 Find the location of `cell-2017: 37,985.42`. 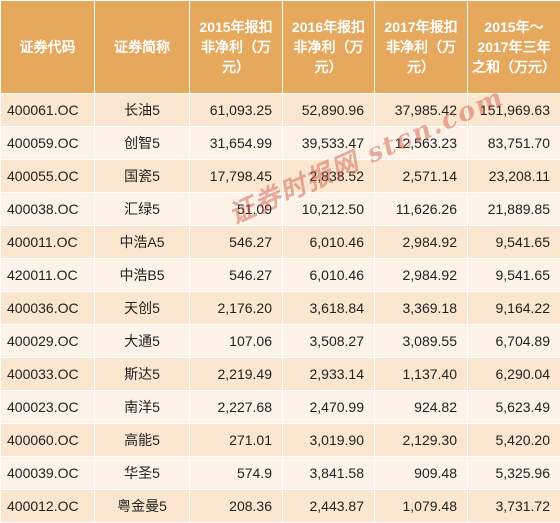

cell-2017: 37,985.42 is located at coordinates (421, 110).